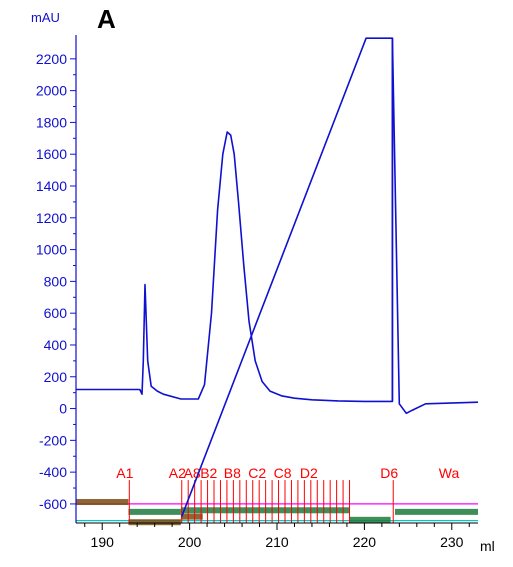 The height and width of the screenshot is (567, 513). Describe the element at coordinates (277, 512) in the screenshot. I see `baseline-traces-layer` at that location.